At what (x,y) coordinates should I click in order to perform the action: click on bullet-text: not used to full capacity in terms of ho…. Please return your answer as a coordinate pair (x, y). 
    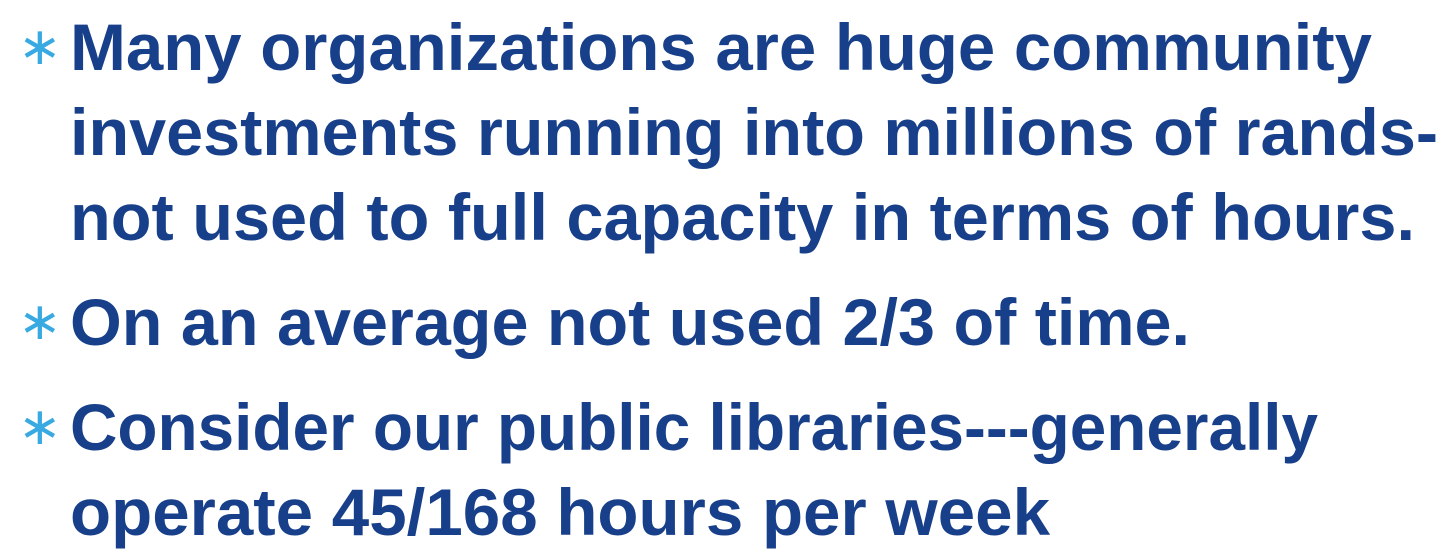
    Looking at the image, I should click on (742, 217).